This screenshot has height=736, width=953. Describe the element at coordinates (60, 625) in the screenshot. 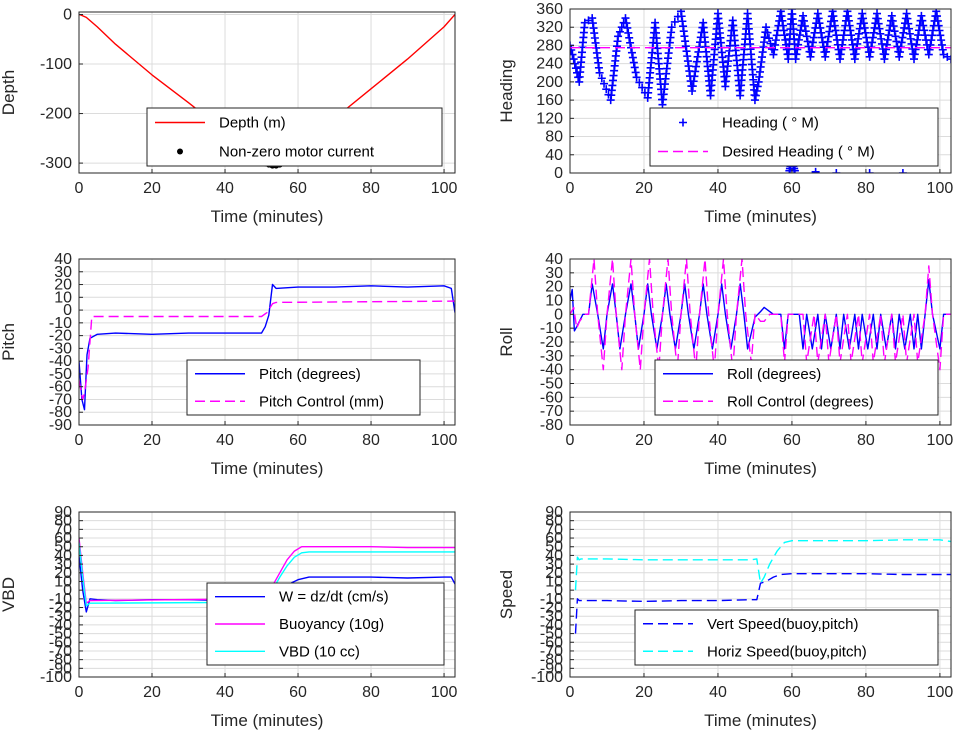

I see `y-tick-label: -40` at that location.